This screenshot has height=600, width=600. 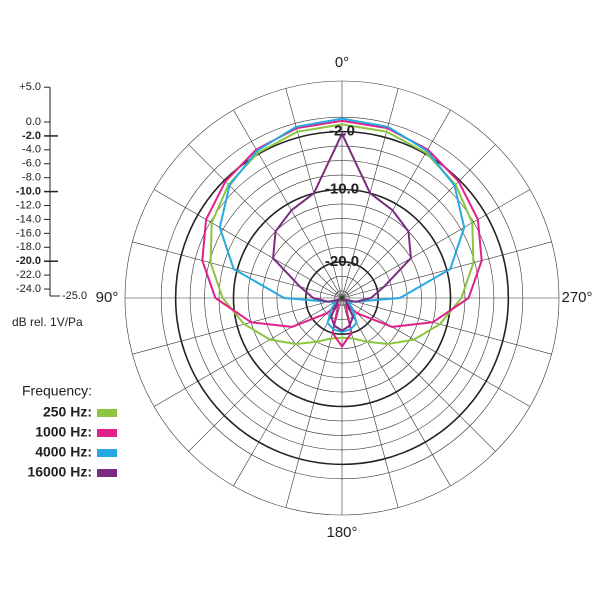 I want to click on scale-label: +5.0, so click(x=30, y=87).